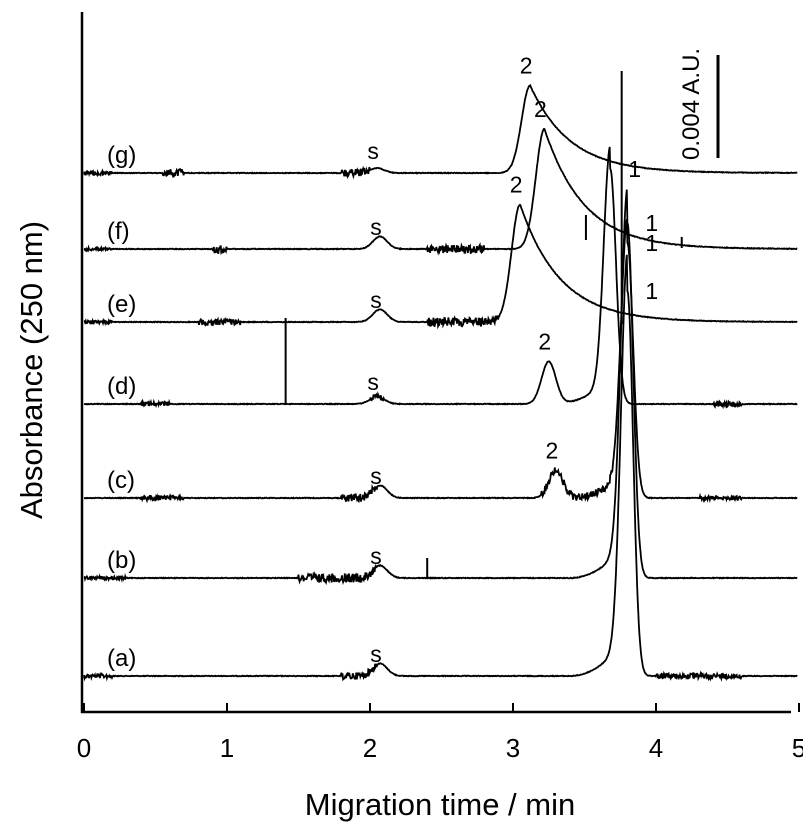 This screenshot has height=828, width=803. I want to click on trace-name-label: (g), so click(121, 155).